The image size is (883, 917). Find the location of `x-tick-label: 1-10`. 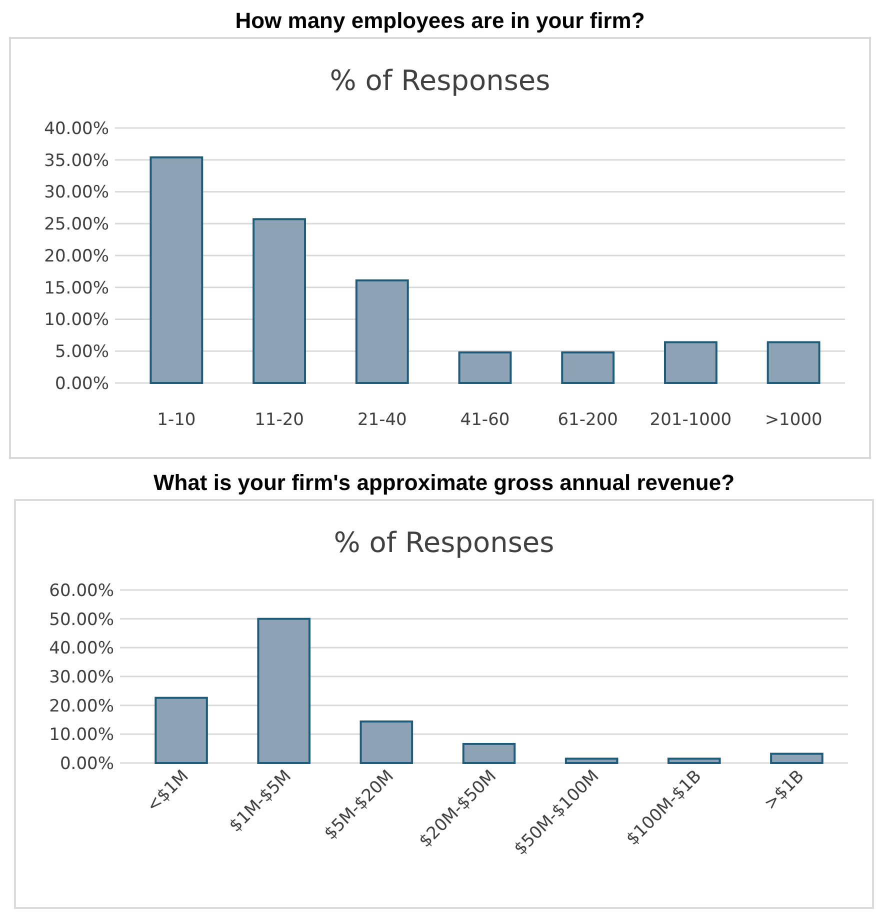

x-tick-label: 1-10 is located at coordinates (176, 420).